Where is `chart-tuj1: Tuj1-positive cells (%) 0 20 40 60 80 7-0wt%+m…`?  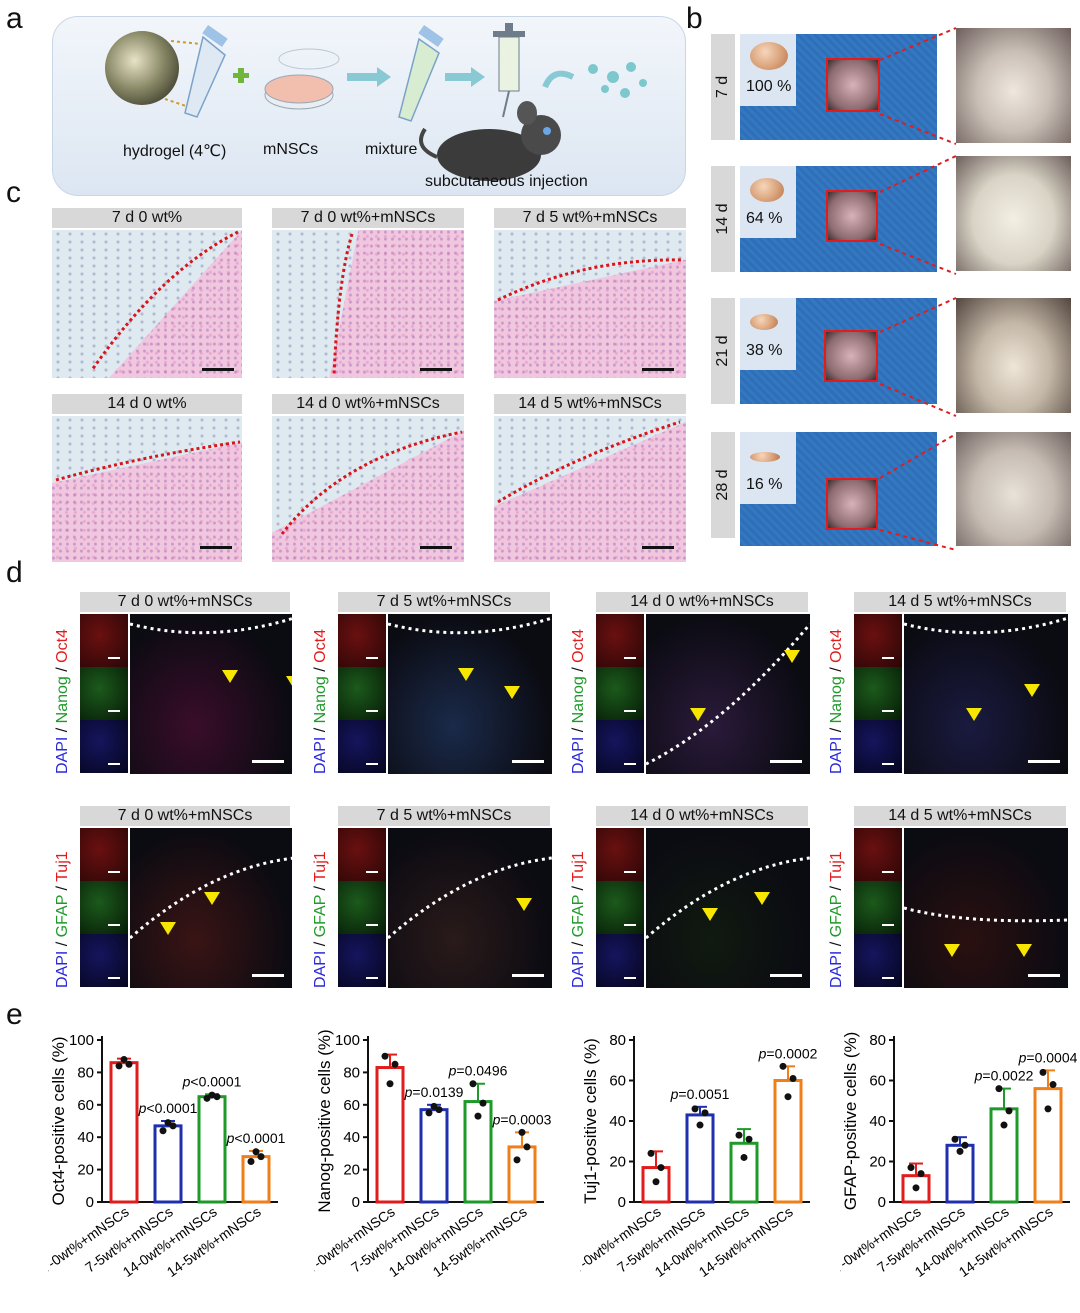 chart-tuj1: Tuj1-positive cells (%) 0 20 40 60 80 7-0wt%+m… is located at coordinates (705, 1163).